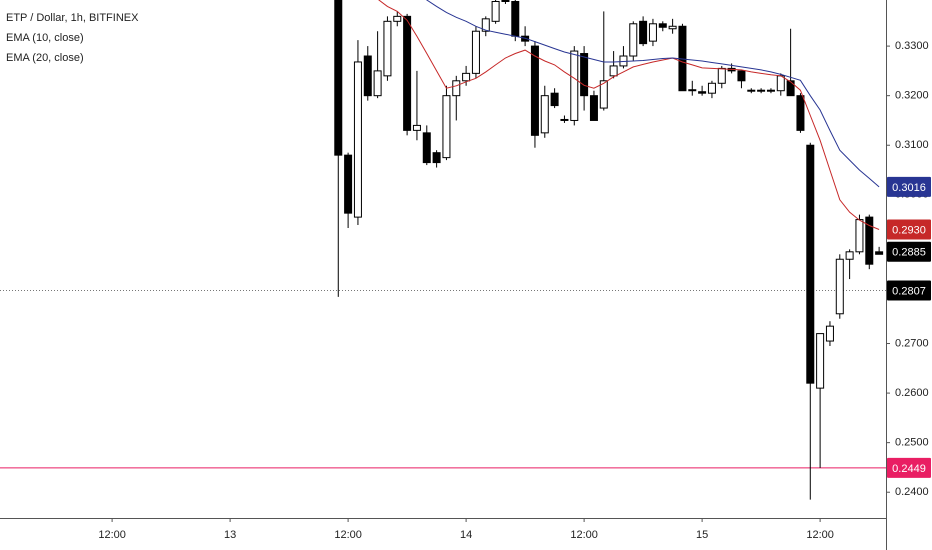  What do you see at coordinates (45, 38) in the screenshot?
I see `legend-entry: EMA (10, close)` at bounding box center [45, 38].